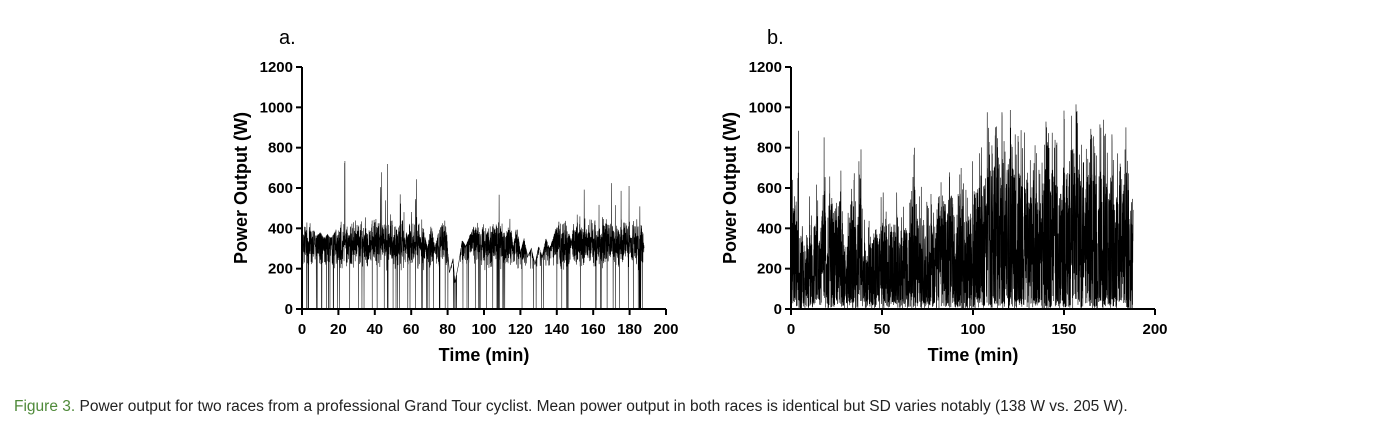  I want to click on x-tick-label-b: 100, so click(972, 329).